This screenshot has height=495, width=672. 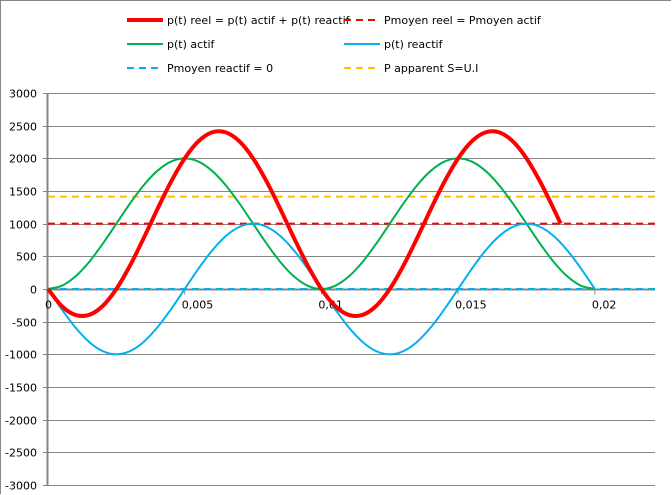 What do you see at coordinates (259, 20) in the screenshot?
I see `legend-label: p(t) reel = p(t) actif + p(t) reactif` at bounding box center [259, 20].